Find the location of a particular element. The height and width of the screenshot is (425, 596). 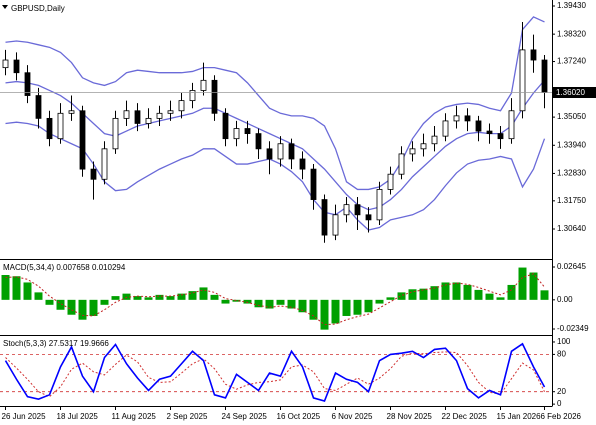

x-tick-label: 6 Feb 2026 is located at coordinates (561, 416).